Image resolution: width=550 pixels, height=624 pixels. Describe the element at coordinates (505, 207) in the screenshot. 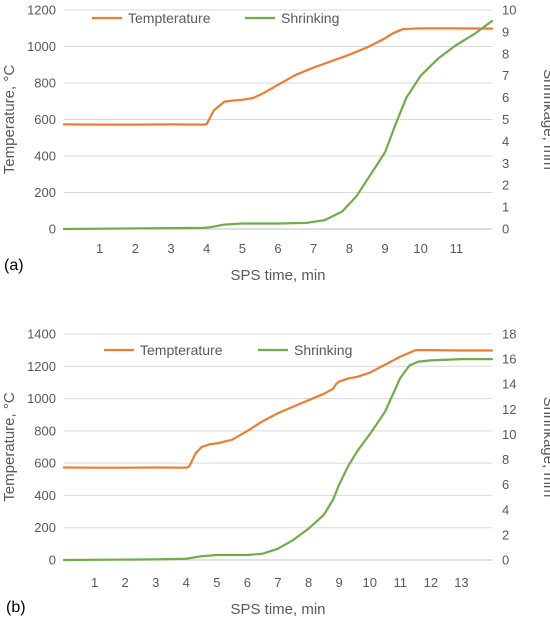

I see `y-right-tick-label: 1` at that location.